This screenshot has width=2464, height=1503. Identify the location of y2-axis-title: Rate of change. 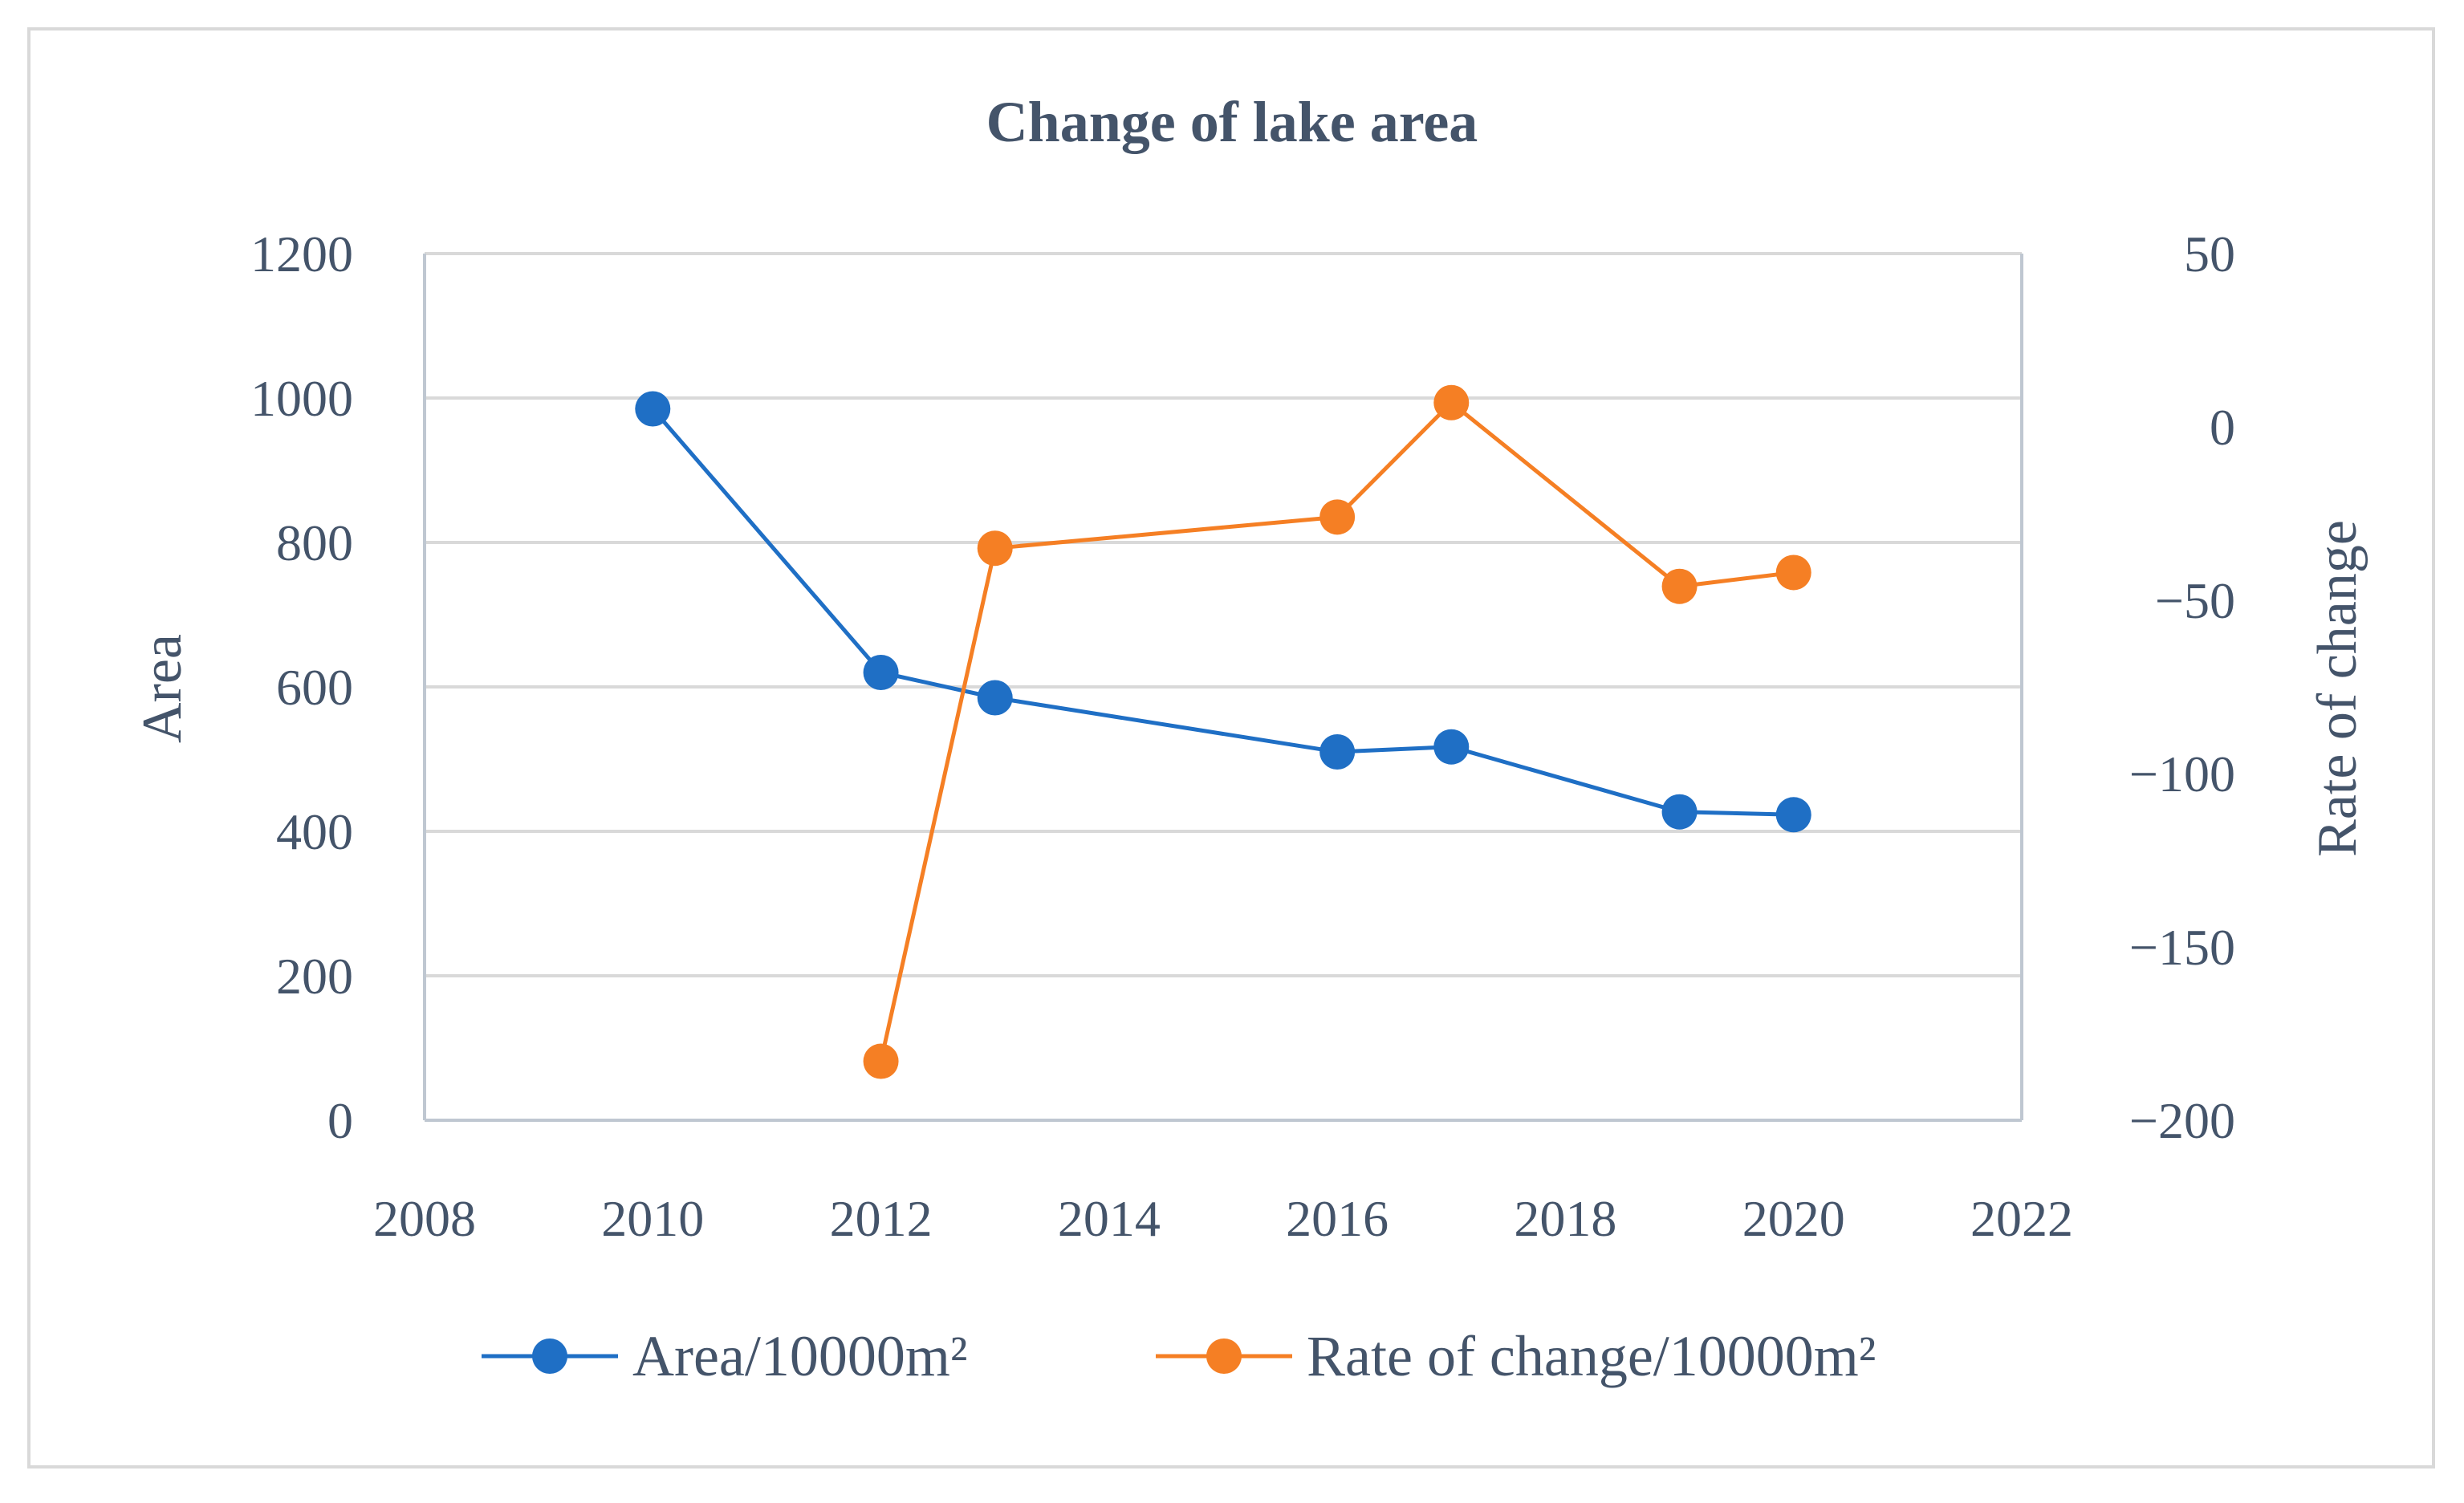
(2337, 689).